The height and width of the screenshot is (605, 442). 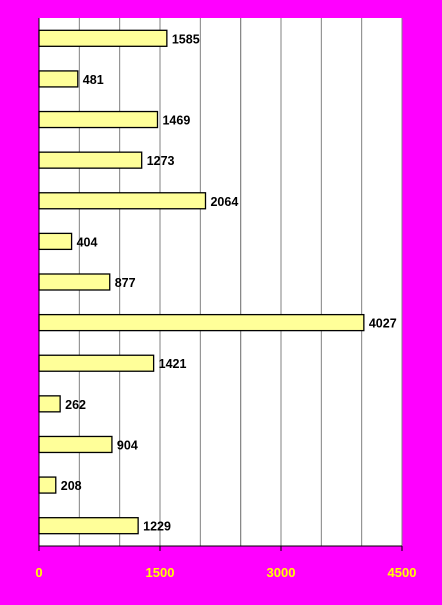 What do you see at coordinates (176, 121) in the screenshot?
I see `bar-label-2: 1469` at bounding box center [176, 121].